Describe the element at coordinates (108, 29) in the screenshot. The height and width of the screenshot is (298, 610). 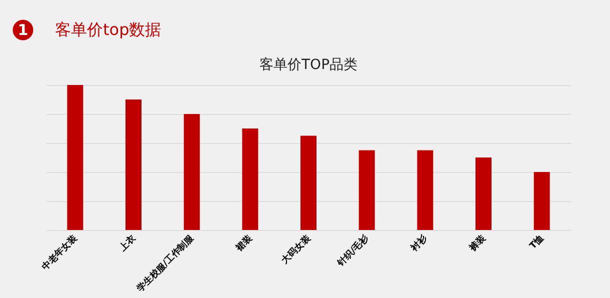
I see `text: 客单价top数据` at that location.